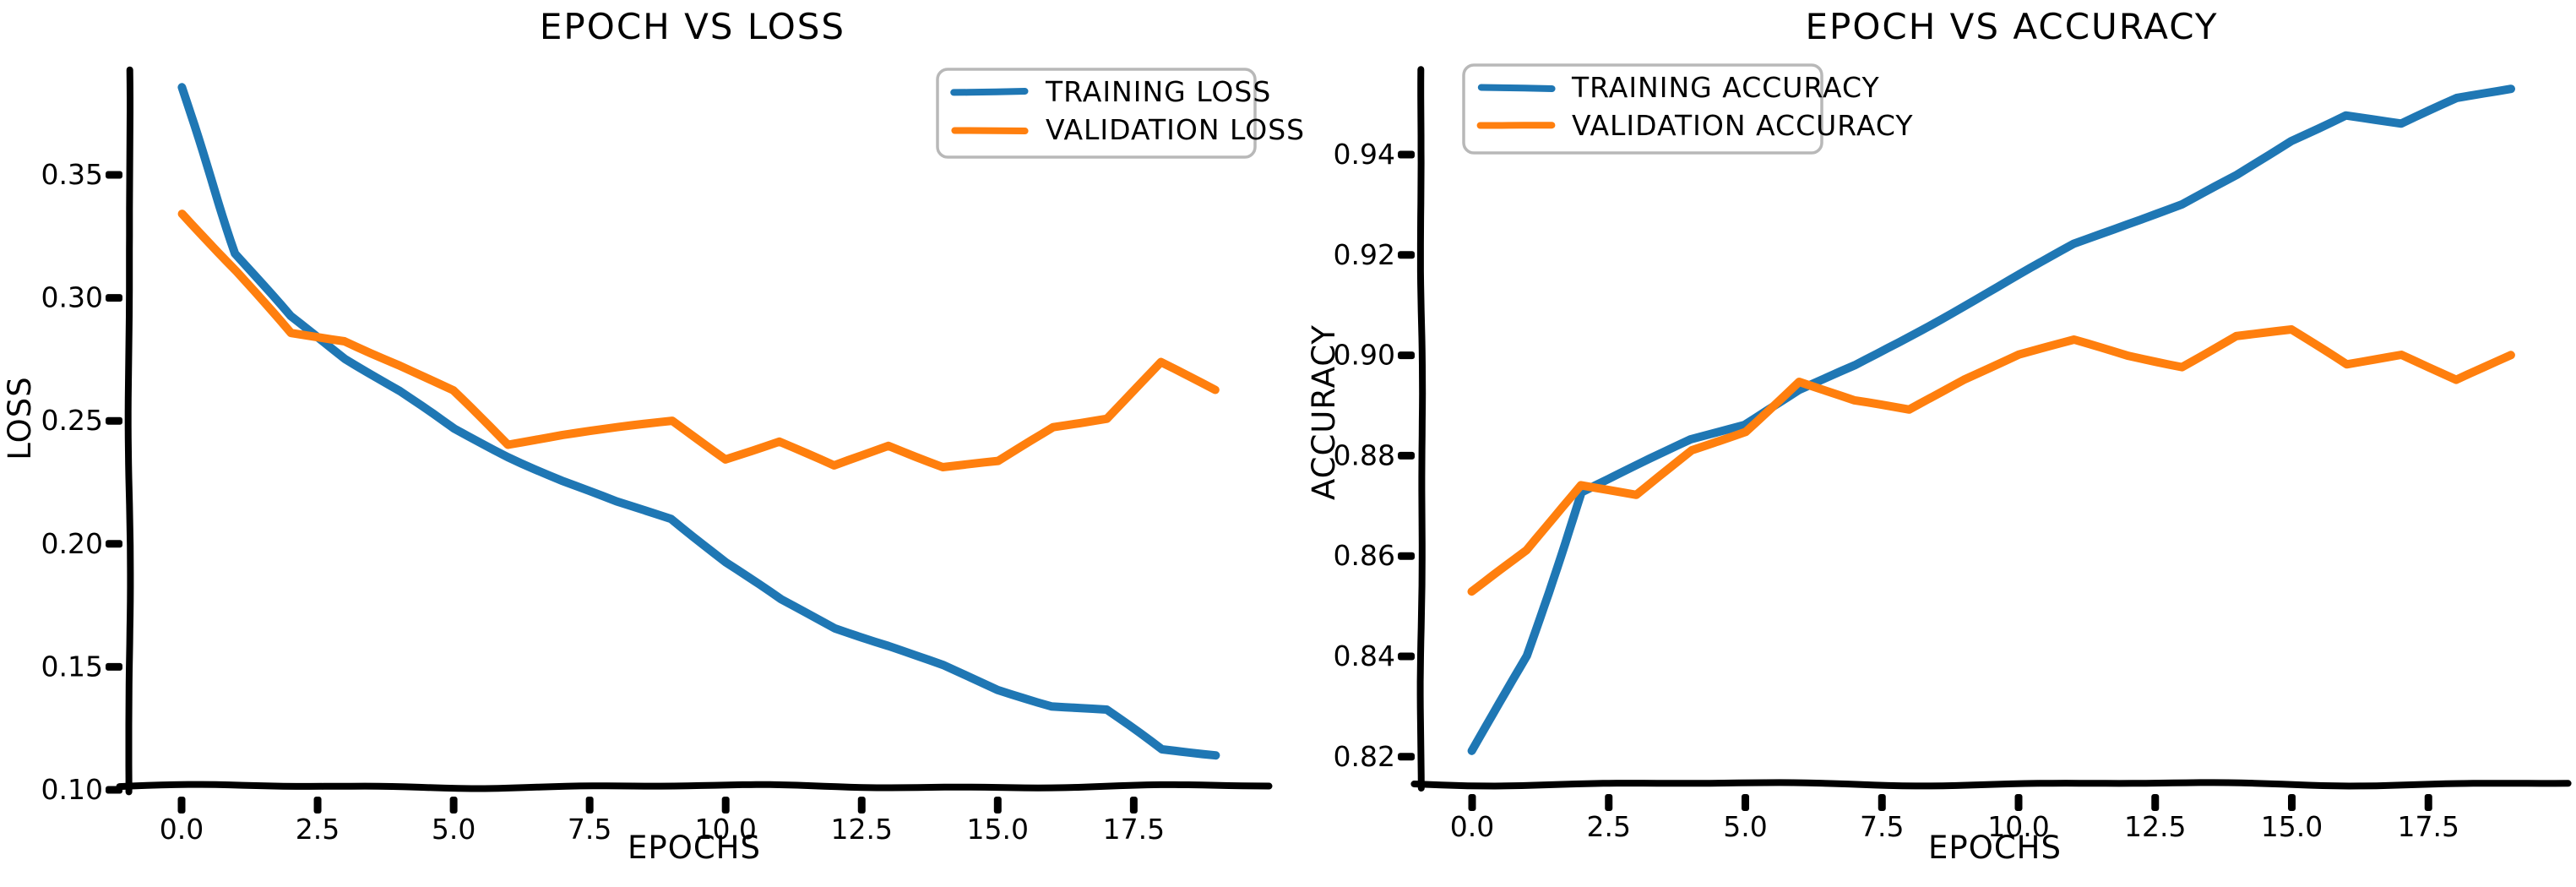 Image resolution: width=2576 pixels, height=887 pixels. I want to click on y-axis-label: ACCURACY, so click(1324, 412).